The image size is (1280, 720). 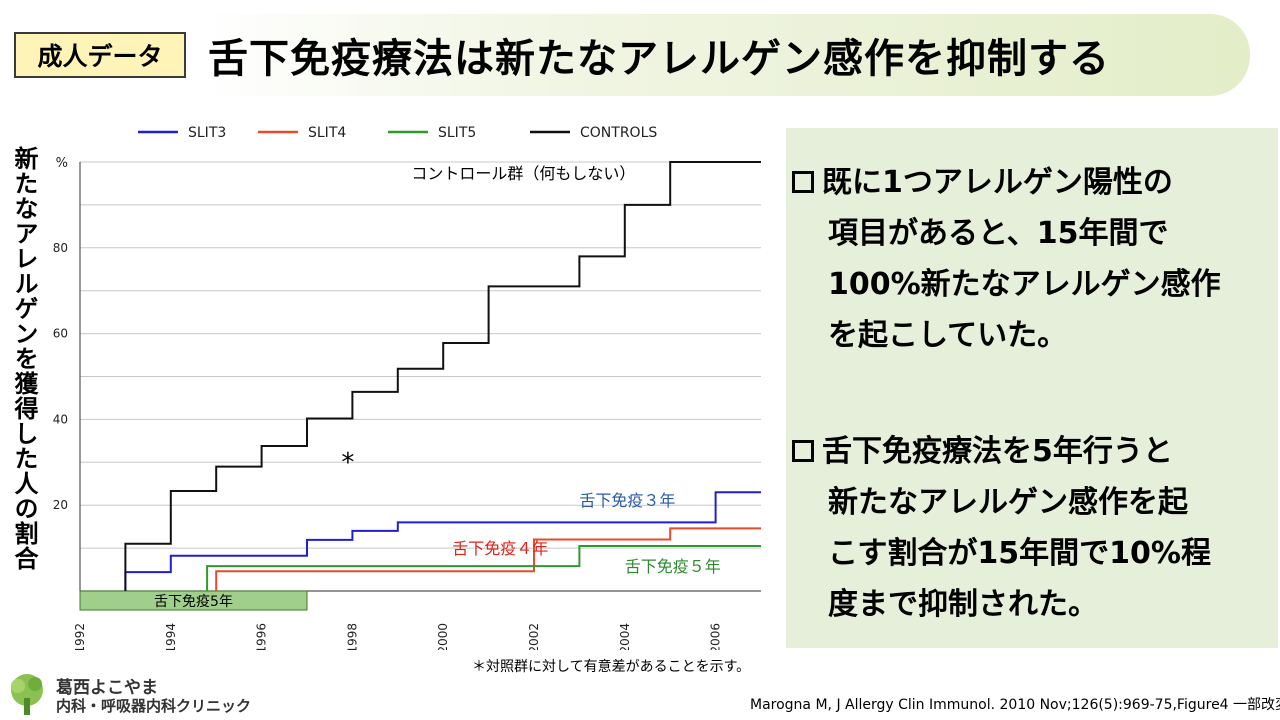 What do you see at coordinates (716, 636) in the screenshot?
I see `x-tick-label: 2006` at bounding box center [716, 636].